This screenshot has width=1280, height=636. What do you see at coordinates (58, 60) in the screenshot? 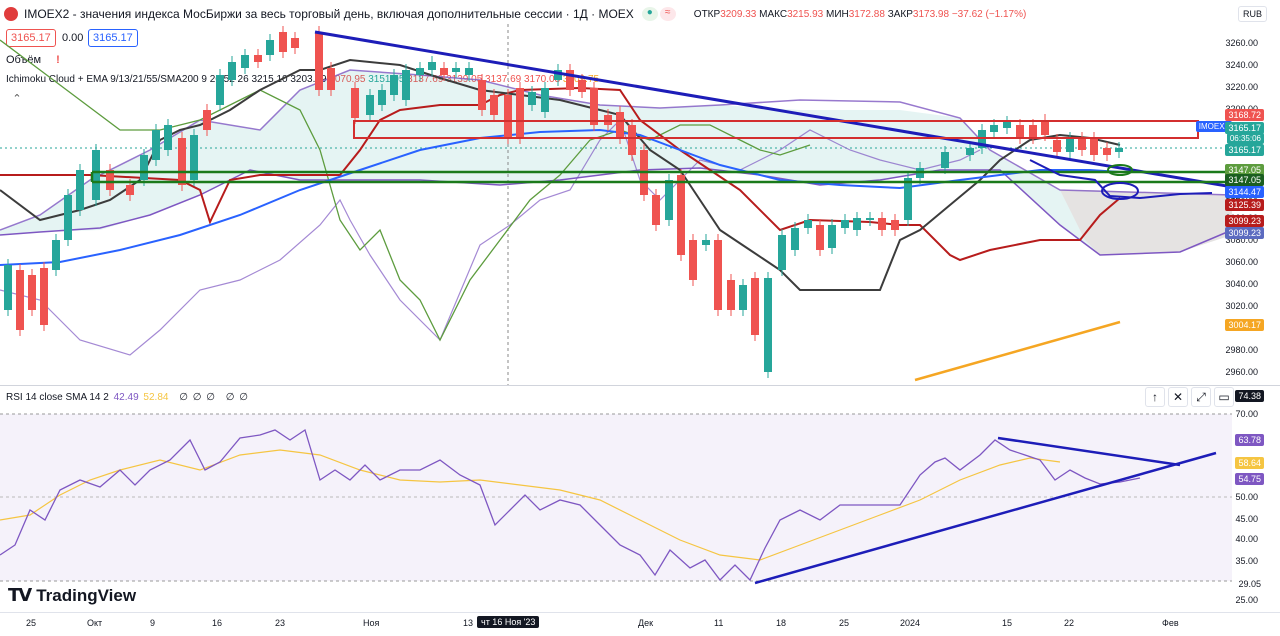
I see `warning-icon: !` at bounding box center [58, 60].